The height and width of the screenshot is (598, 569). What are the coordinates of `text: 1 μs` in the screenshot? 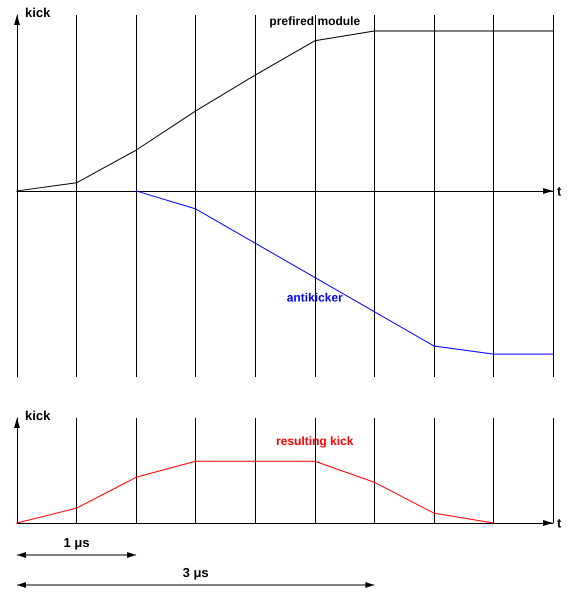 It's located at (77, 542).